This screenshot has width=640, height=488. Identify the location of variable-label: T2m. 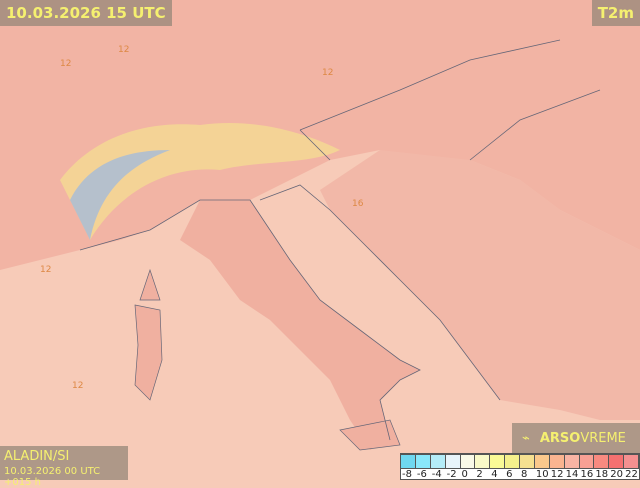
(615, 13).